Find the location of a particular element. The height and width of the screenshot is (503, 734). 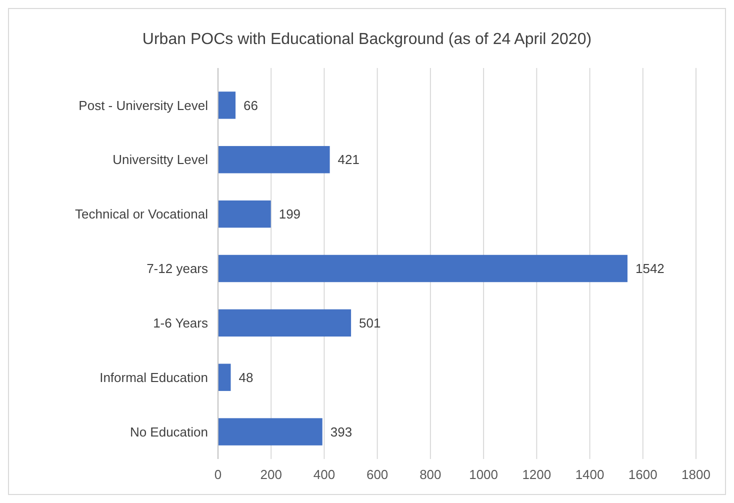

data-label: 66 is located at coordinates (251, 105).